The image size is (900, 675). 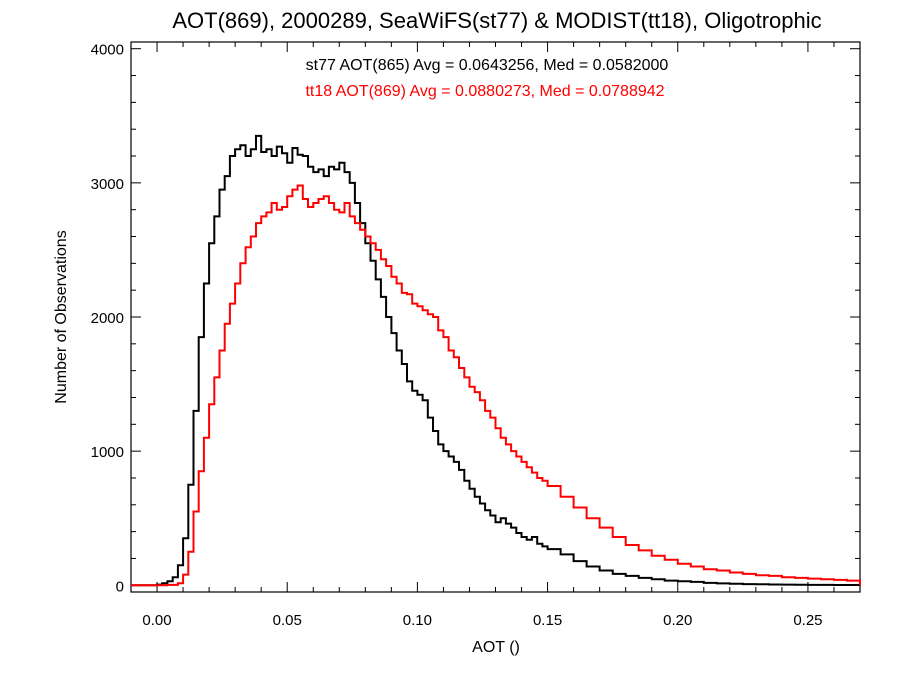 What do you see at coordinates (120, 586) in the screenshot?
I see `y-tick-label: 0` at bounding box center [120, 586].